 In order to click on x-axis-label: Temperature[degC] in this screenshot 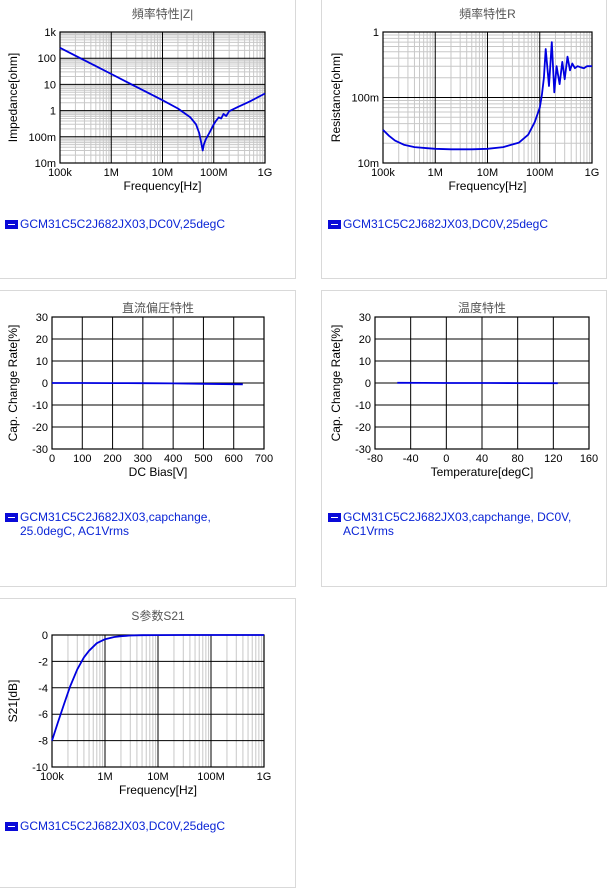, I will do `click(482, 472)`.